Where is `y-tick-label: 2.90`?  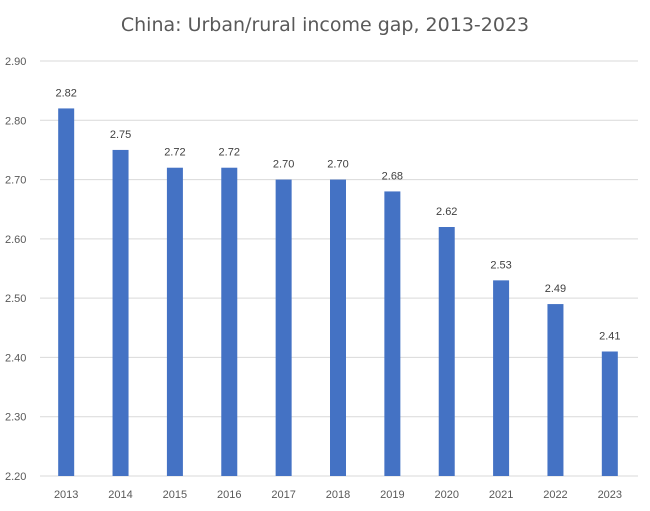
y-tick-label: 2.90 is located at coordinates (15, 62).